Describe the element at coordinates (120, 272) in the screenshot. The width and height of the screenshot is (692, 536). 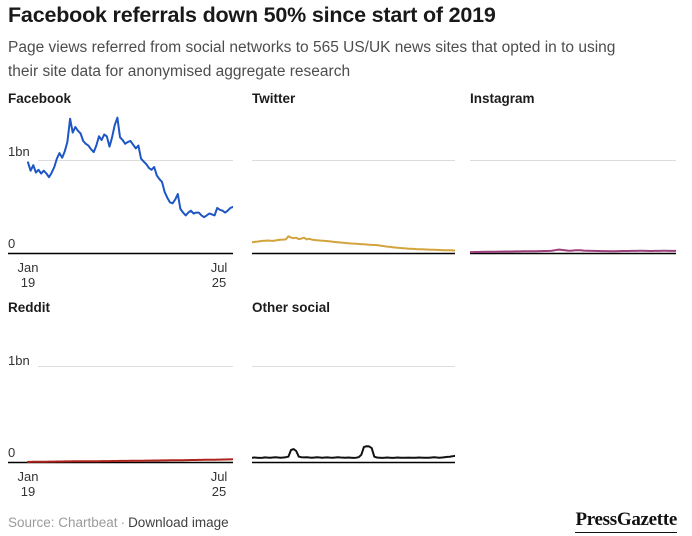
I see `facebook-x-axis: Jan 19 Jul 25` at that location.